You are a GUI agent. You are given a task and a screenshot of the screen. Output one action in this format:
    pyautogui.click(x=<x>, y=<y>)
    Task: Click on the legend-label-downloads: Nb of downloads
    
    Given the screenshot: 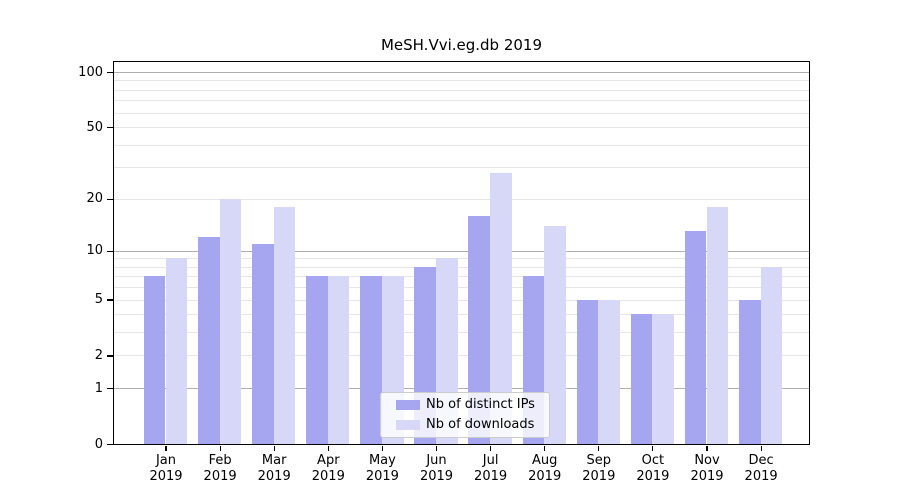 What is the action you would take?
    pyautogui.click(x=480, y=424)
    